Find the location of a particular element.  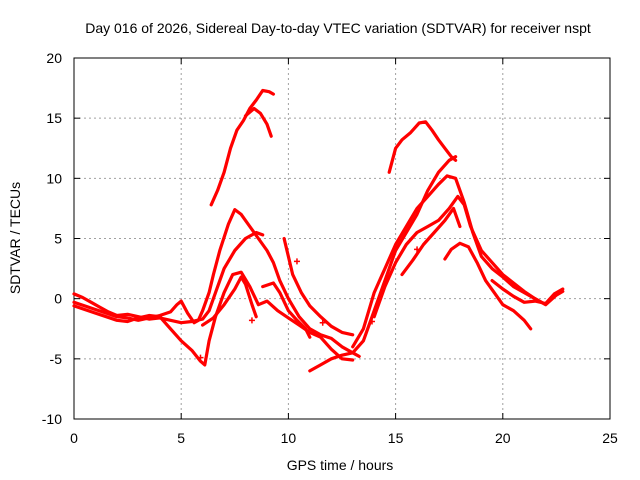

series-track-o is located at coordinates (527, 292).